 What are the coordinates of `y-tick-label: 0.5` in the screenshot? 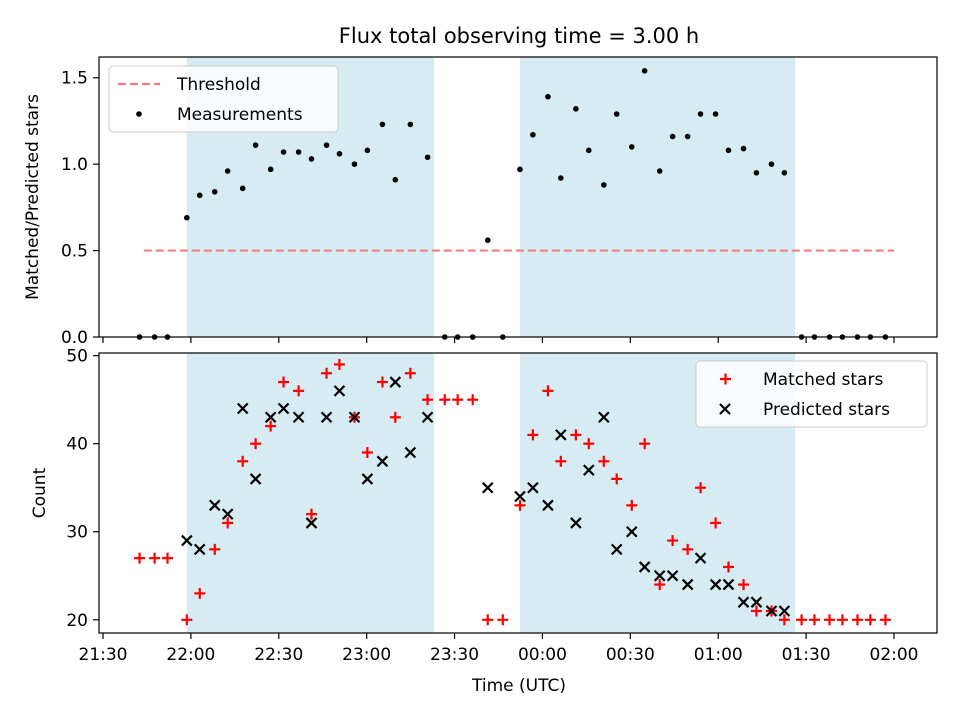 It's located at (74, 252).